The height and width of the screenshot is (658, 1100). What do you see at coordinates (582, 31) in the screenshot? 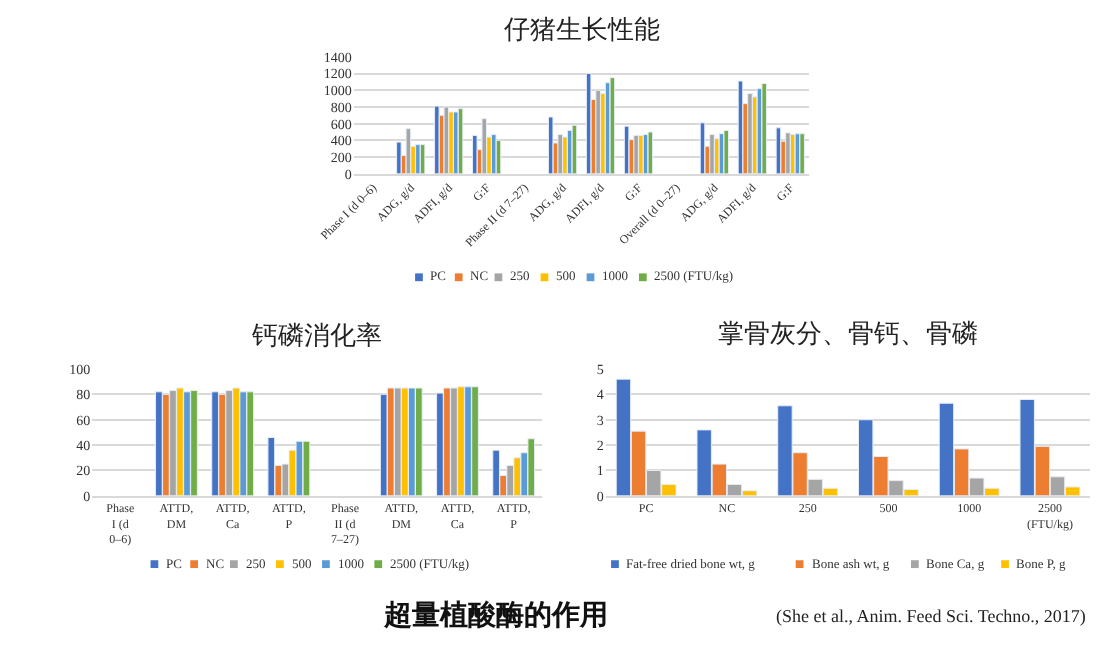
I see `chart-title: 仔猪生长性能` at bounding box center [582, 31].